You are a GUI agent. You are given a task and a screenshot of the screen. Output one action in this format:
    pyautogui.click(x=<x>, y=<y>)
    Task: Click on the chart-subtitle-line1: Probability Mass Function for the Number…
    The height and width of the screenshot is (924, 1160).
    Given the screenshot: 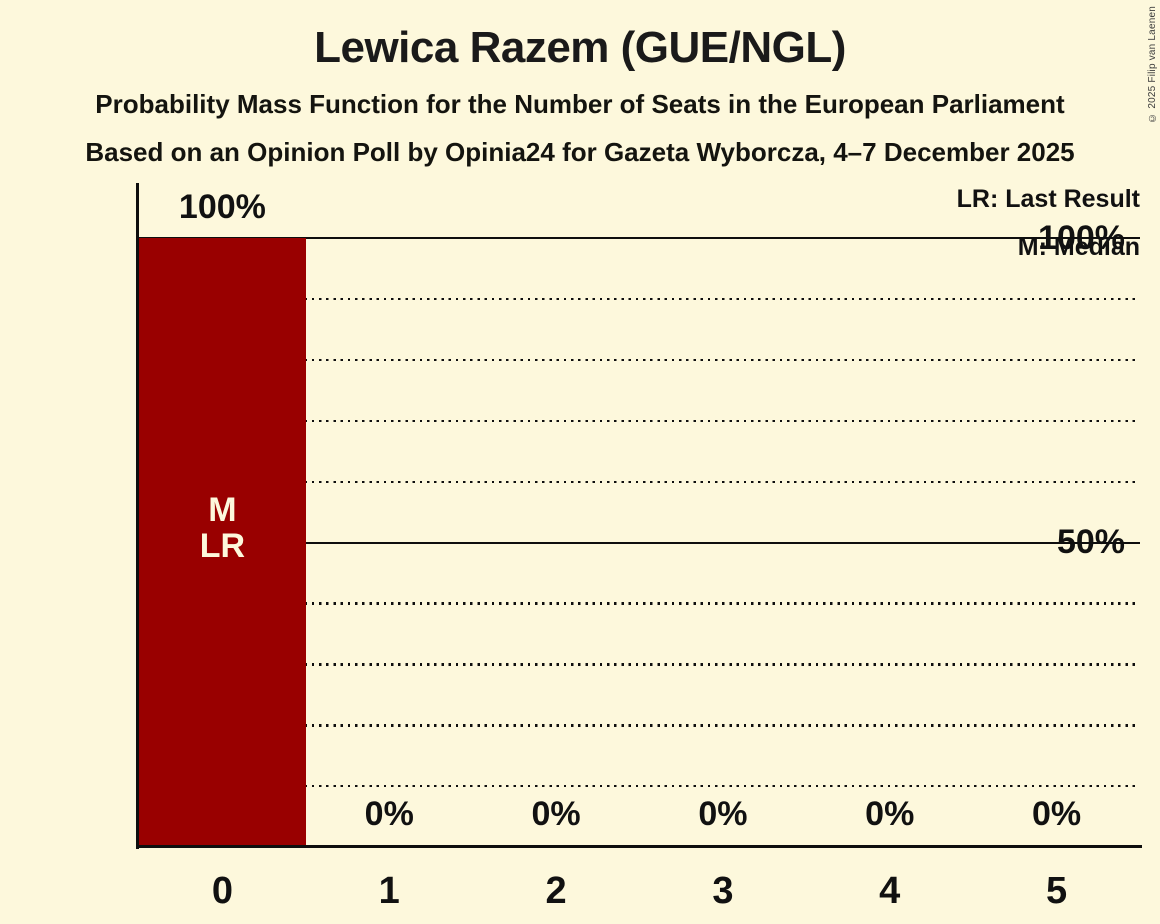 What is the action you would take?
    pyautogui.click(x=580, y=104)
    